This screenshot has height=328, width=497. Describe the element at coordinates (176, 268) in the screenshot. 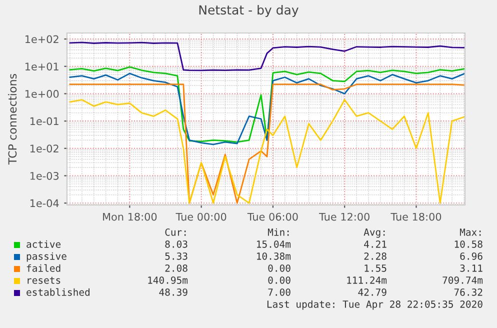

I see `text: 2.08` at that location.